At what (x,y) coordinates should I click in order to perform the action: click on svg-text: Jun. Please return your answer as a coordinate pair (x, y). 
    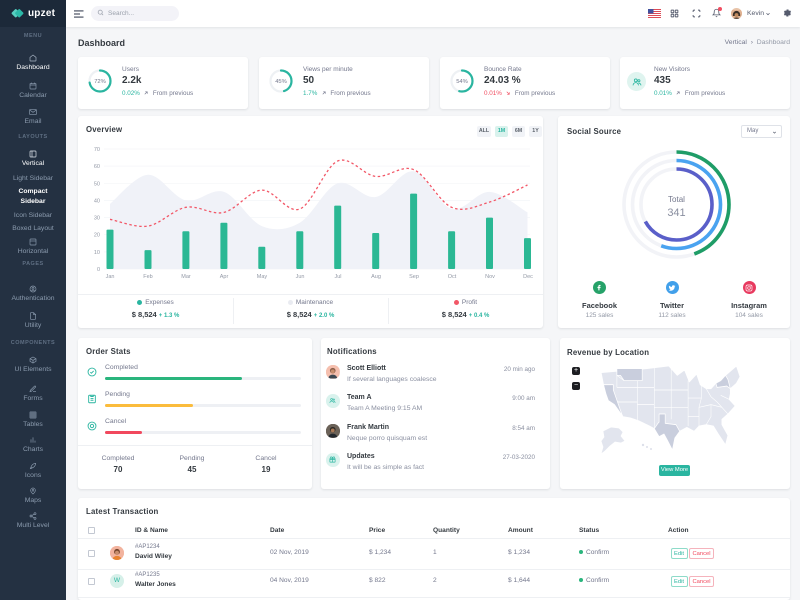
    Looking at the image, I should click on (300, 277).